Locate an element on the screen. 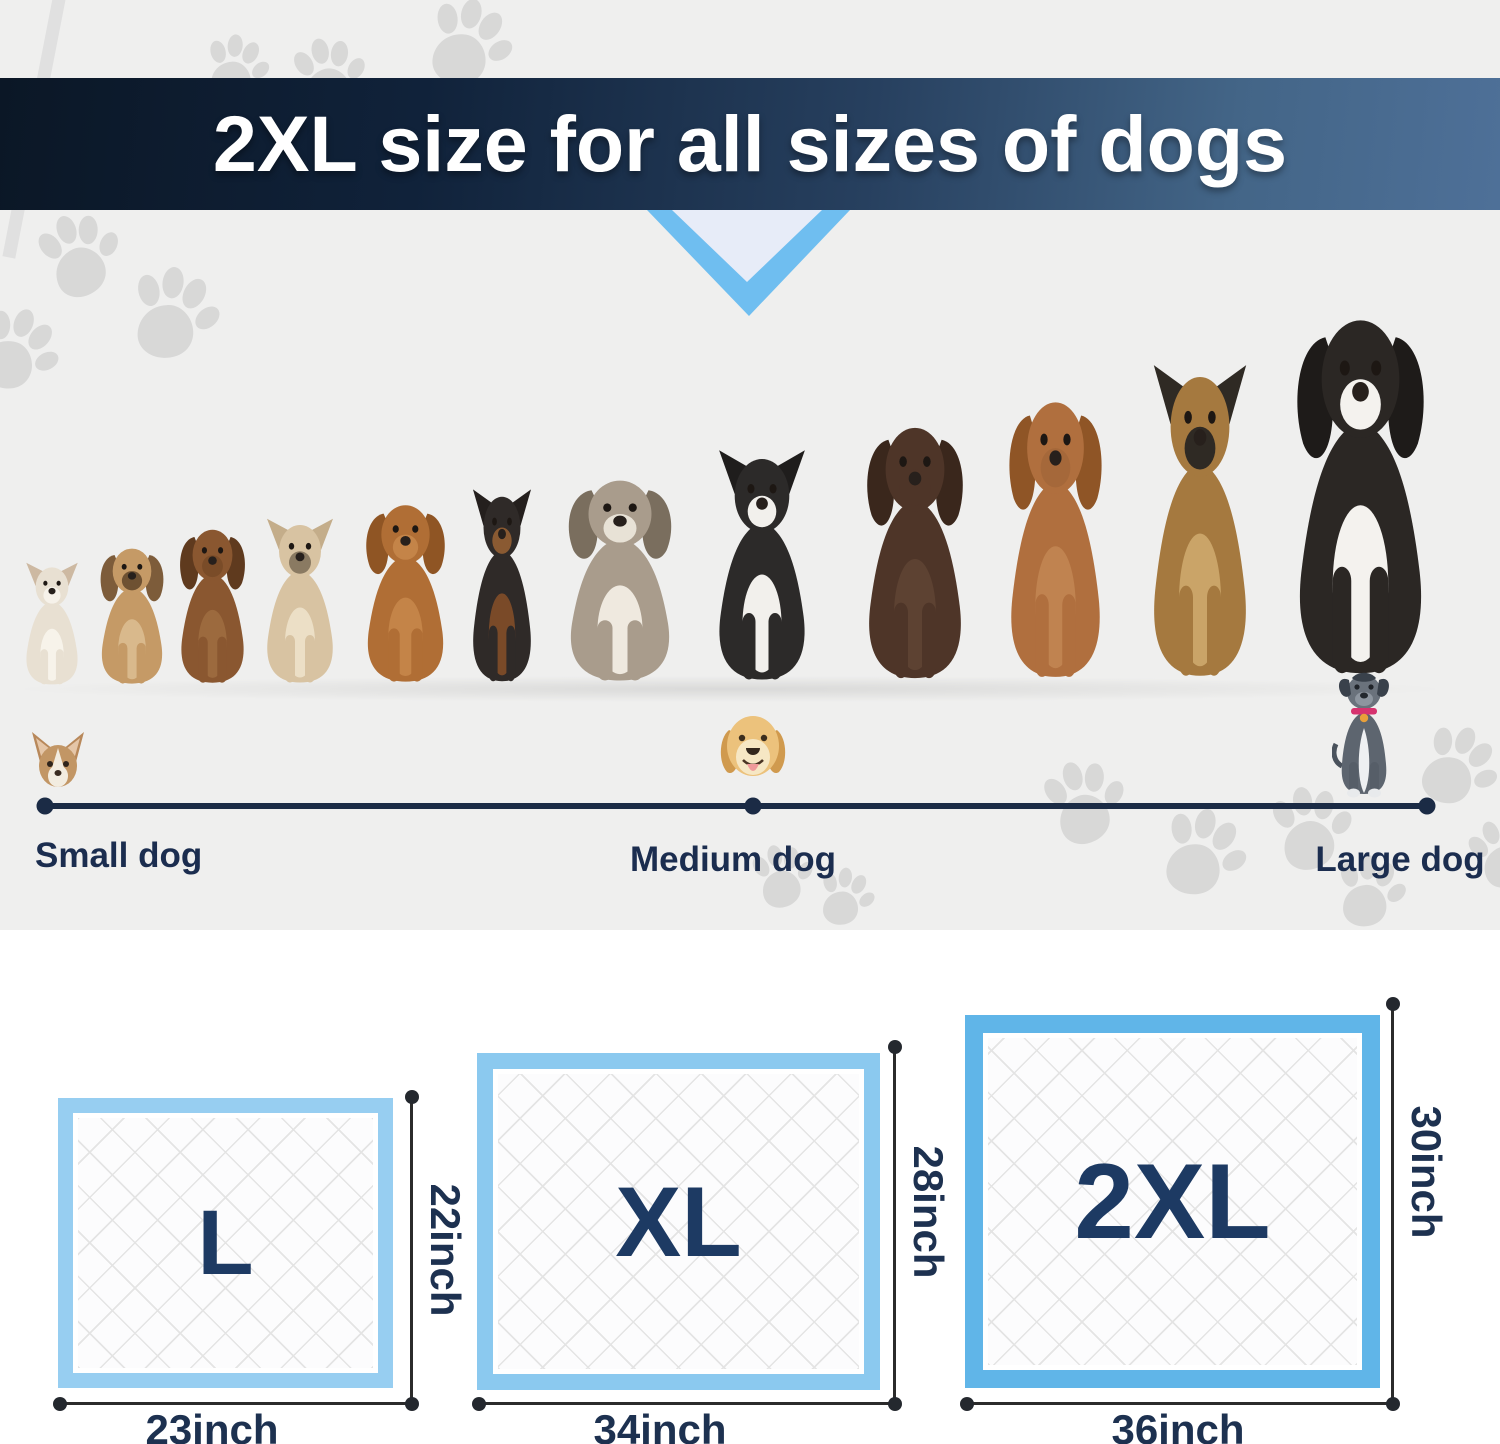 The width and height of the screenshot is (1500, 1444). pad-2xl-height-label: 30inch is located at coordinates (1426, 1172).